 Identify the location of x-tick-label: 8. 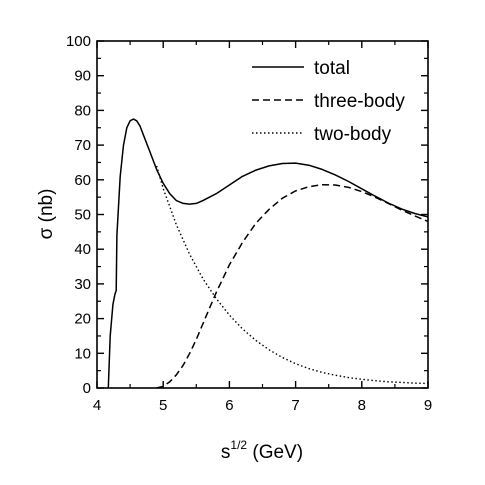
(362, 405).